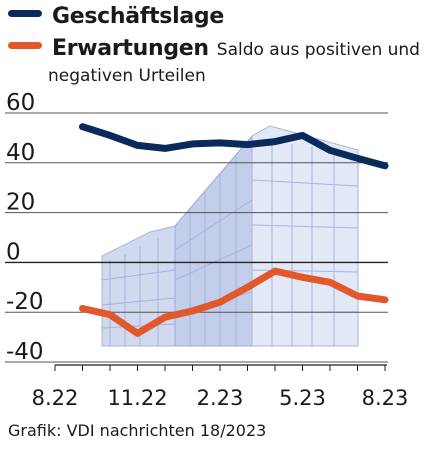 This screenshot has height=449, width=425. I want to click on legend-note-continued: negativen Urteilen, so click(127, 76).